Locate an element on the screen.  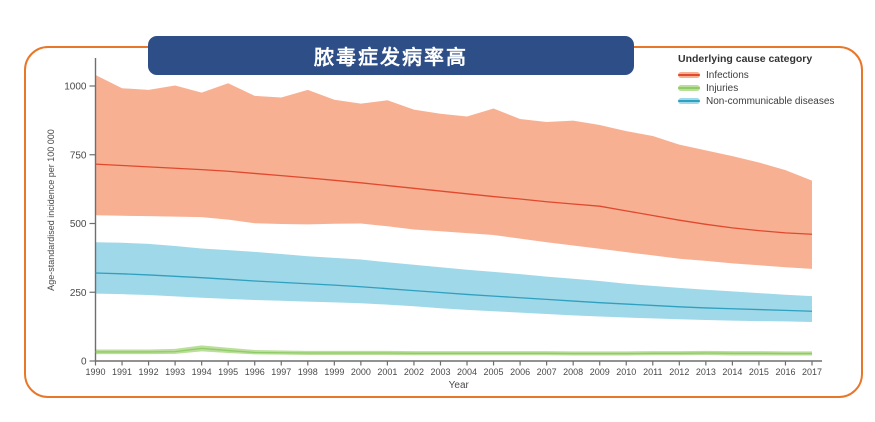
svg-text: 1995 is located at coordinates (228, 372).